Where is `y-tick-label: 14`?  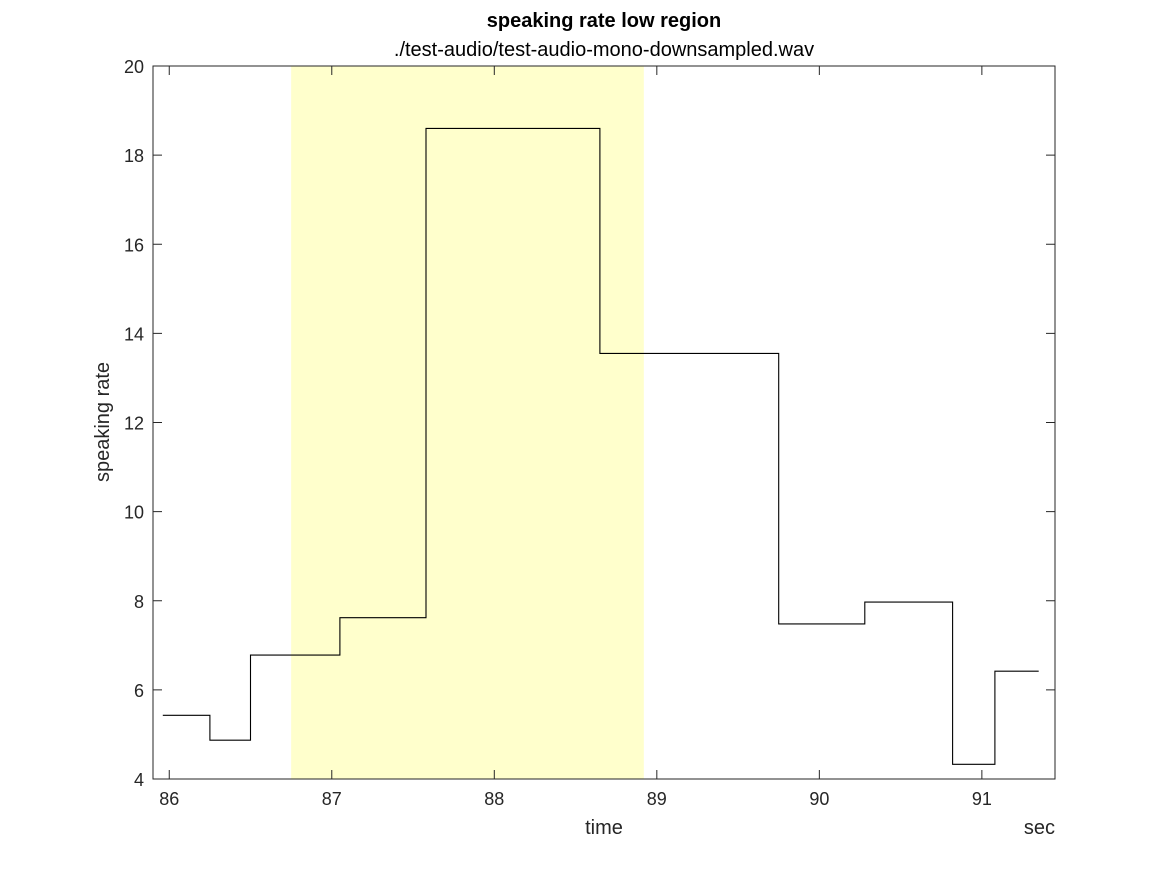 y-tick-label: 14 is located at coordinates (134, 334).